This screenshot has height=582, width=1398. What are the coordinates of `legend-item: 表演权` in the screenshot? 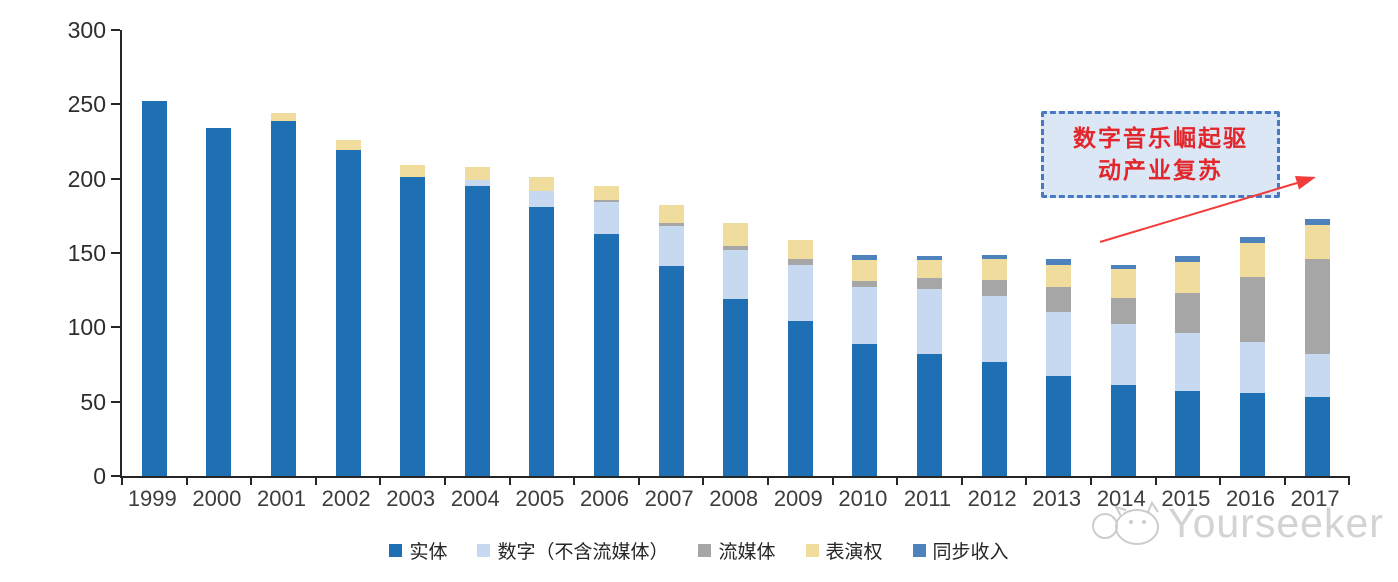 It's located at (844, 550).